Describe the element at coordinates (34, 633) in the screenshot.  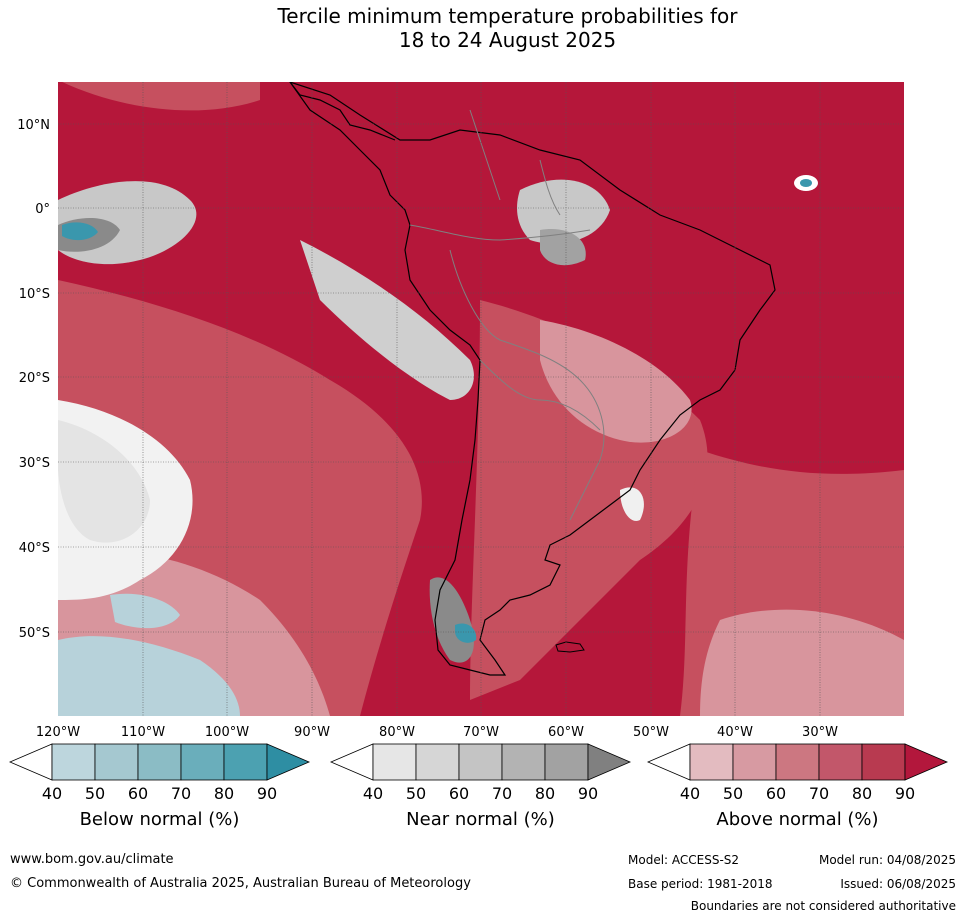
I see `lat-label: 50°S` at that location.